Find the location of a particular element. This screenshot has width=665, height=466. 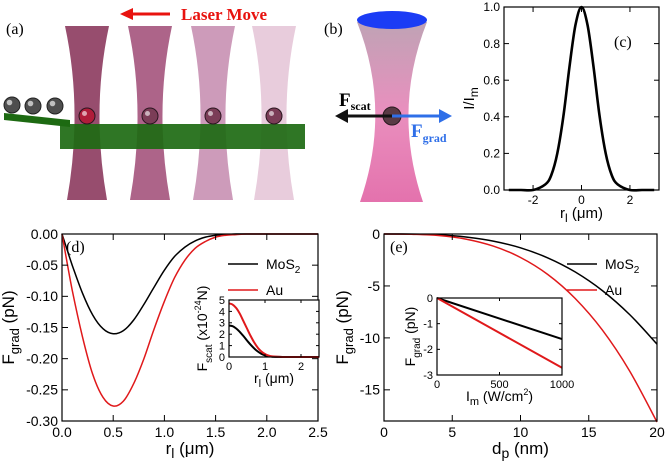

series-line-e_inset-au is located at coordinates (499, 333).